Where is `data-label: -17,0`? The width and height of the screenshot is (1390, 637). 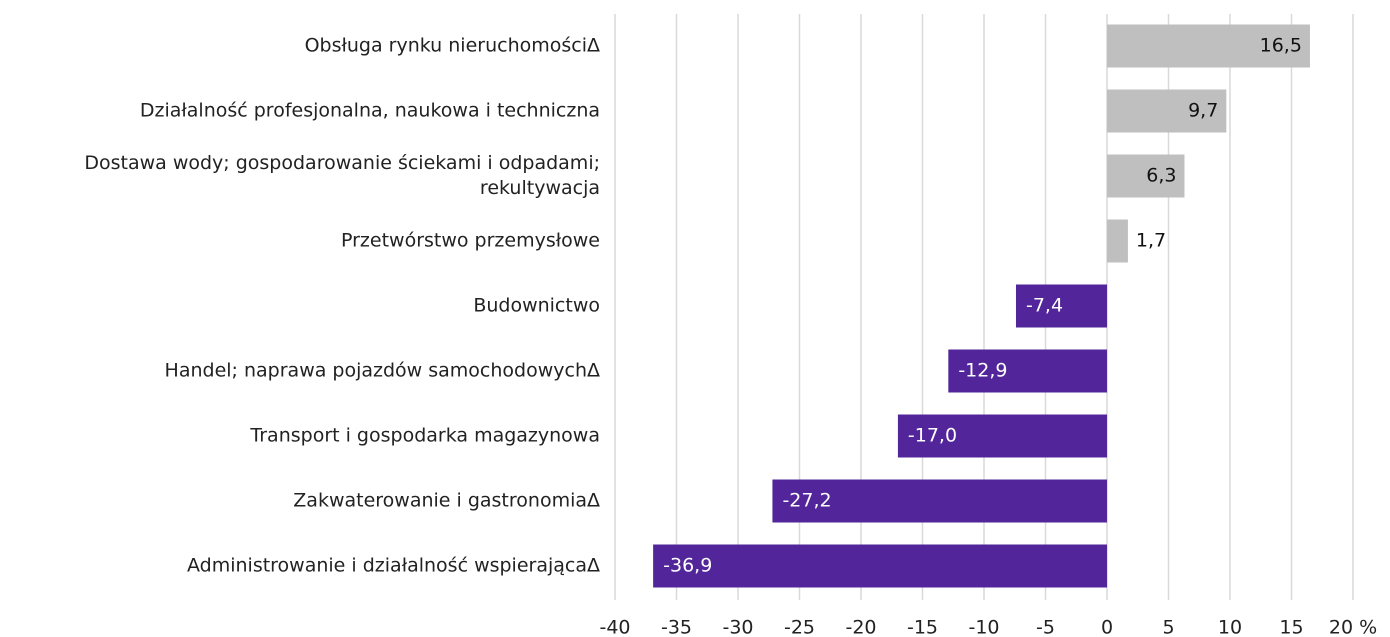 data-label: -17,0 is located at coordinates (932, 436).